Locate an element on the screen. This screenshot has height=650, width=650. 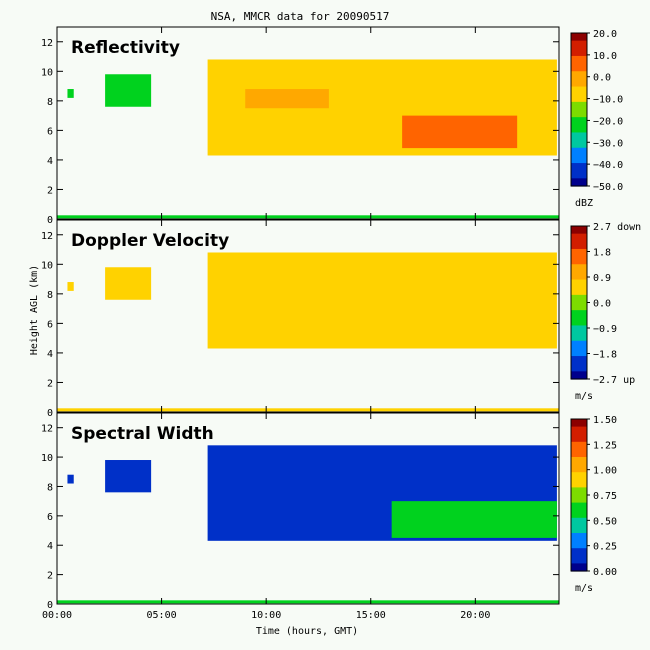
x-tick-label: 10:00 is located at coordinates (266, 615).